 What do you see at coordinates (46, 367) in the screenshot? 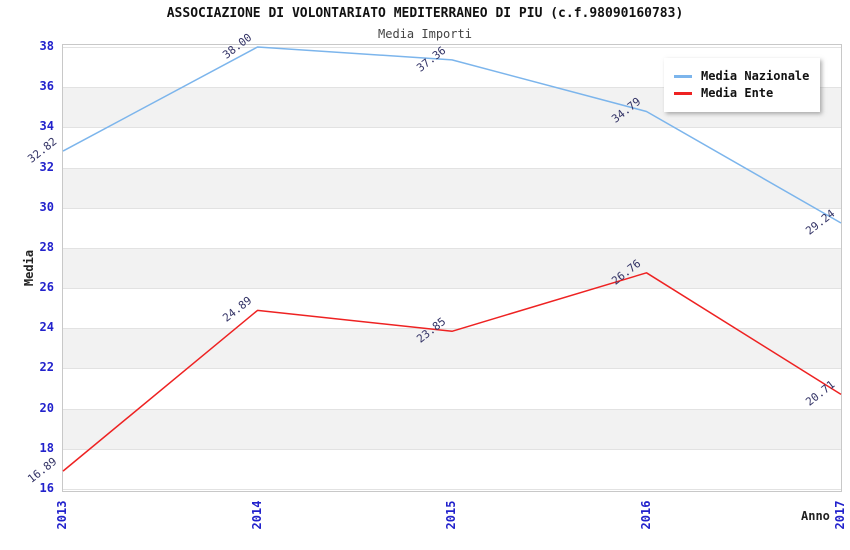
I see `y-tick-label: 22` at bounding box center [46, 367].